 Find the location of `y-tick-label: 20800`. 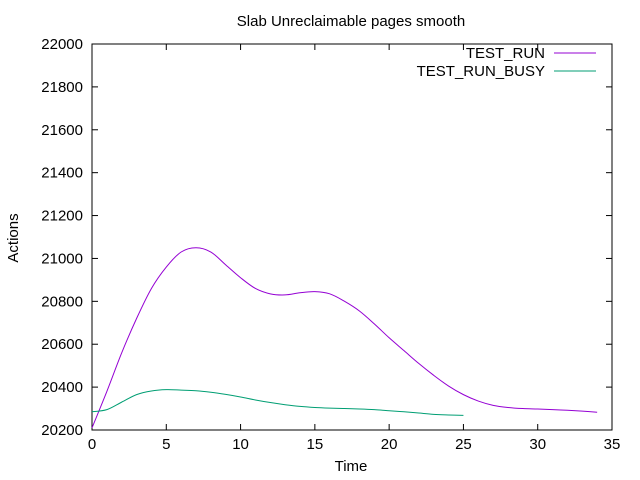

y-tick-label: 20800 is located at coordinates (62, 301).